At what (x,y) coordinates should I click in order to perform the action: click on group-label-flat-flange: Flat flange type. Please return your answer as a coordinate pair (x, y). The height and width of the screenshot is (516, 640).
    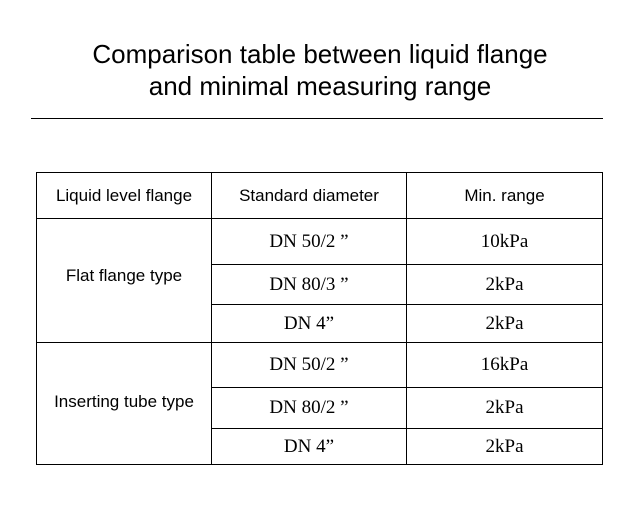
    Looking at the image, I should click on (124, 280).